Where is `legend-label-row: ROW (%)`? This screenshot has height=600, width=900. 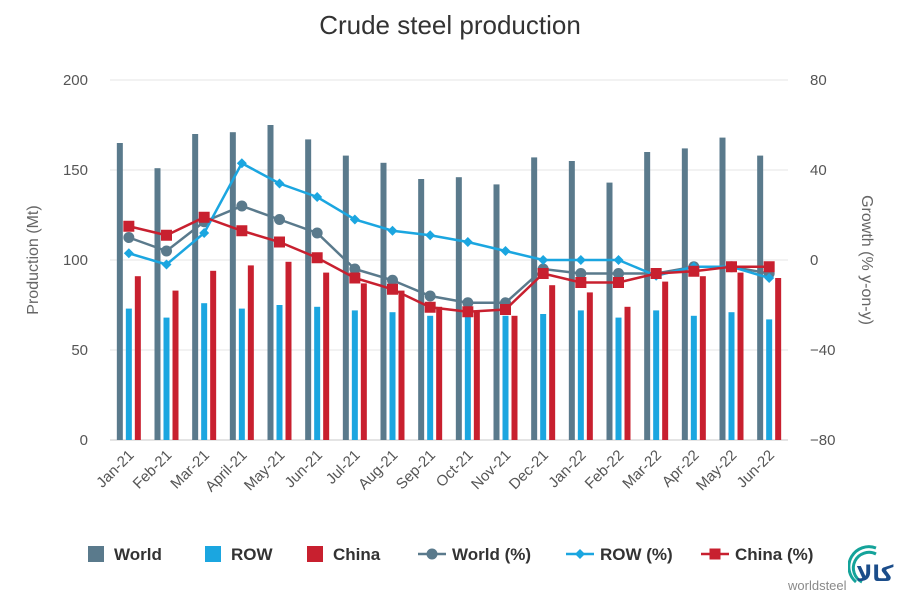 legend-label-row: ROW (%) is located at coordinates (636, 554).